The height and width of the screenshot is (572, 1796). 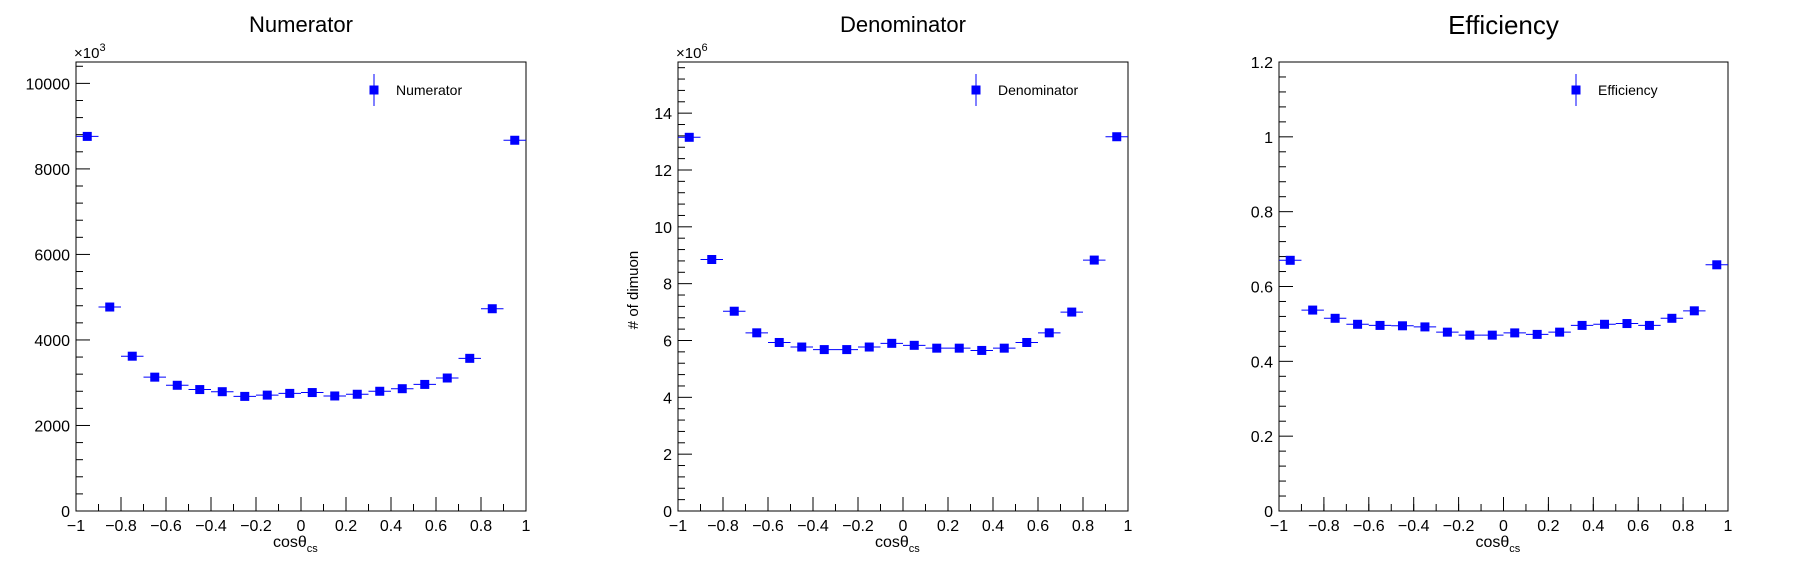 What do you see at coordinates (295, 544) in the screenshot?
I see `numerator-x-axis-label: cosθcs` at bounding box center [295, 544].